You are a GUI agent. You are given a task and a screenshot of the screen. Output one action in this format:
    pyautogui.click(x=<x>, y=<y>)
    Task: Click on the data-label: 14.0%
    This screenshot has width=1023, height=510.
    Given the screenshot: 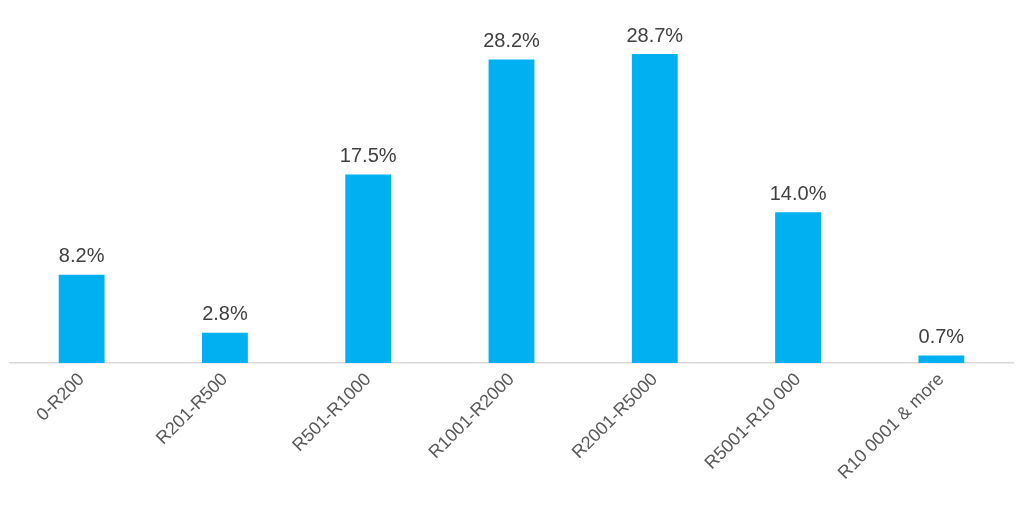 What is the action you would take?
    pyautogui.click(x=798, y=192)
    